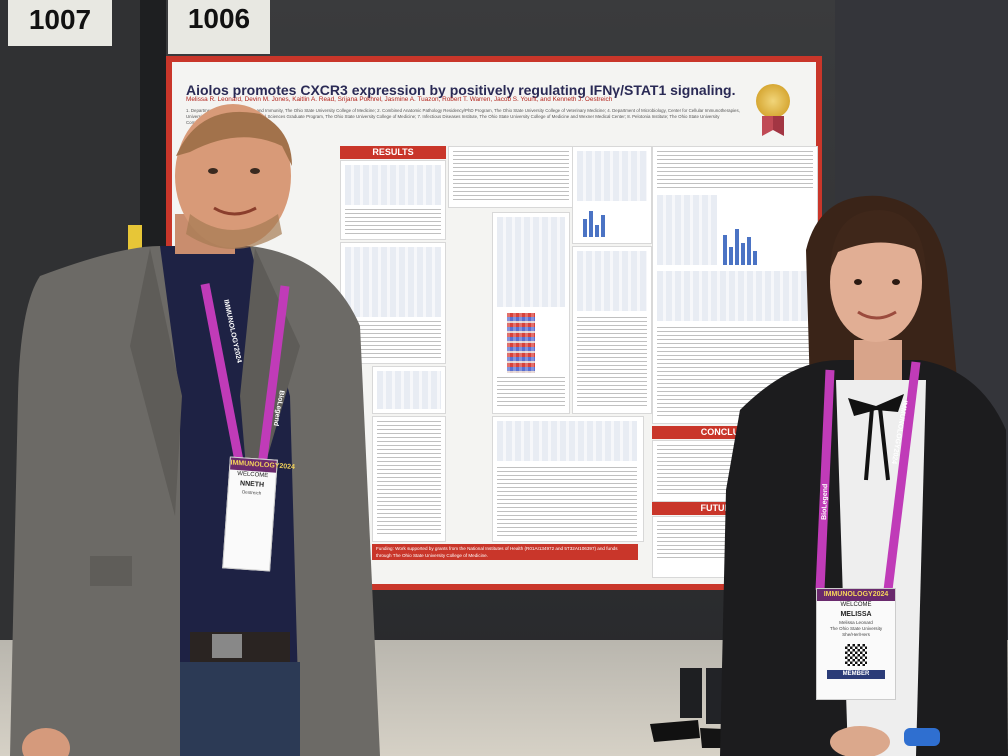 Image resolution: width=1008 pixels, height=756 pixels. What do you see at coordinates (856, 674) in the screenshot?
I see `badge-member: MEMBER` at bounding box center [856, 674].